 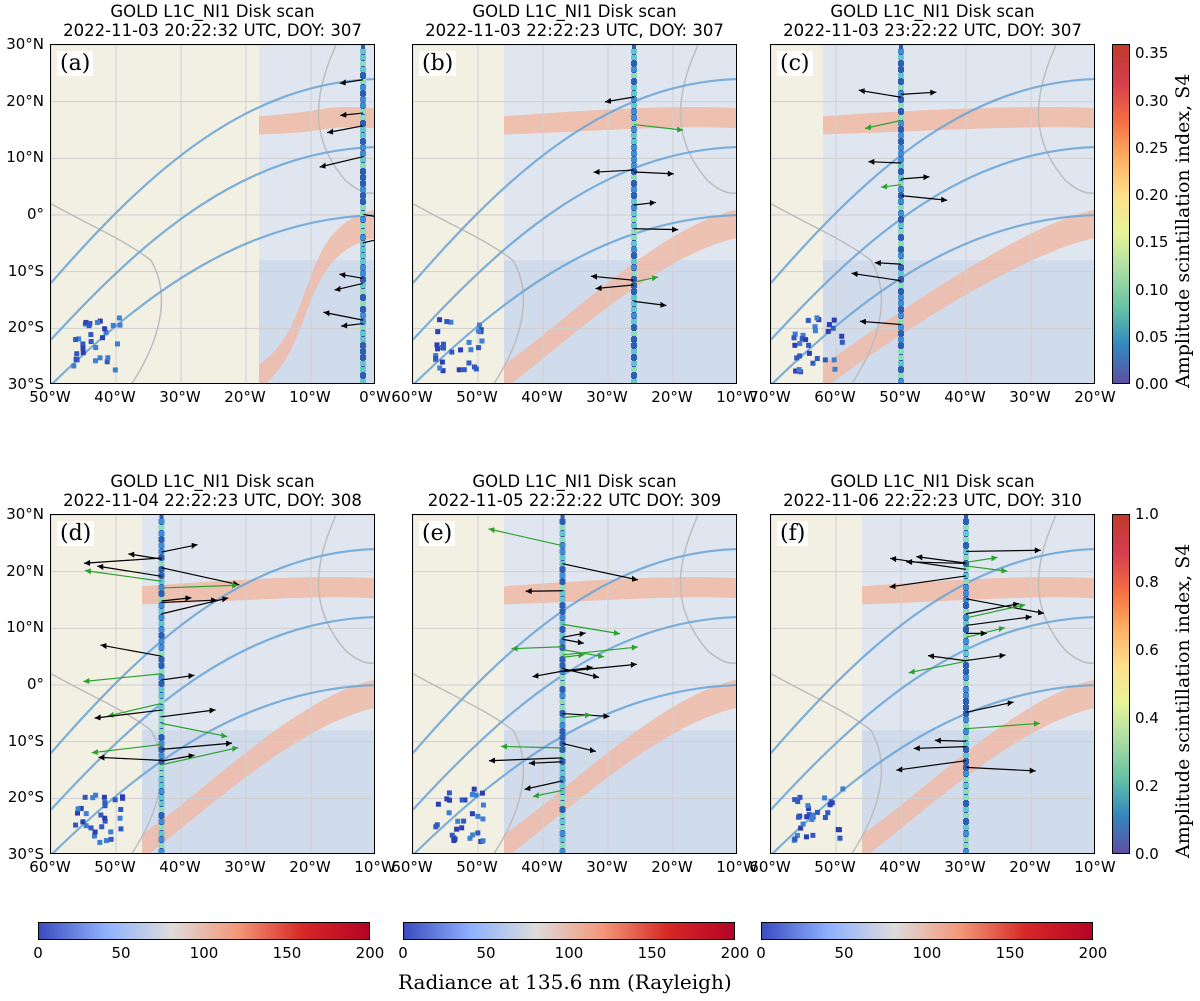 What do you see at coordinates (958, 296) in the screenshot?
I see `eia-south-crest` at bounding box center [958, 296].